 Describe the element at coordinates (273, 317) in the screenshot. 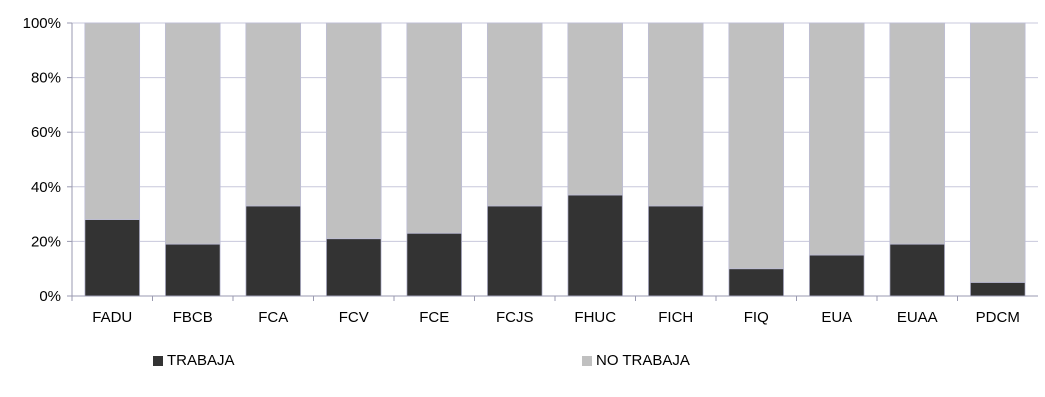

I see `x-tick-label: FCA` at that location.